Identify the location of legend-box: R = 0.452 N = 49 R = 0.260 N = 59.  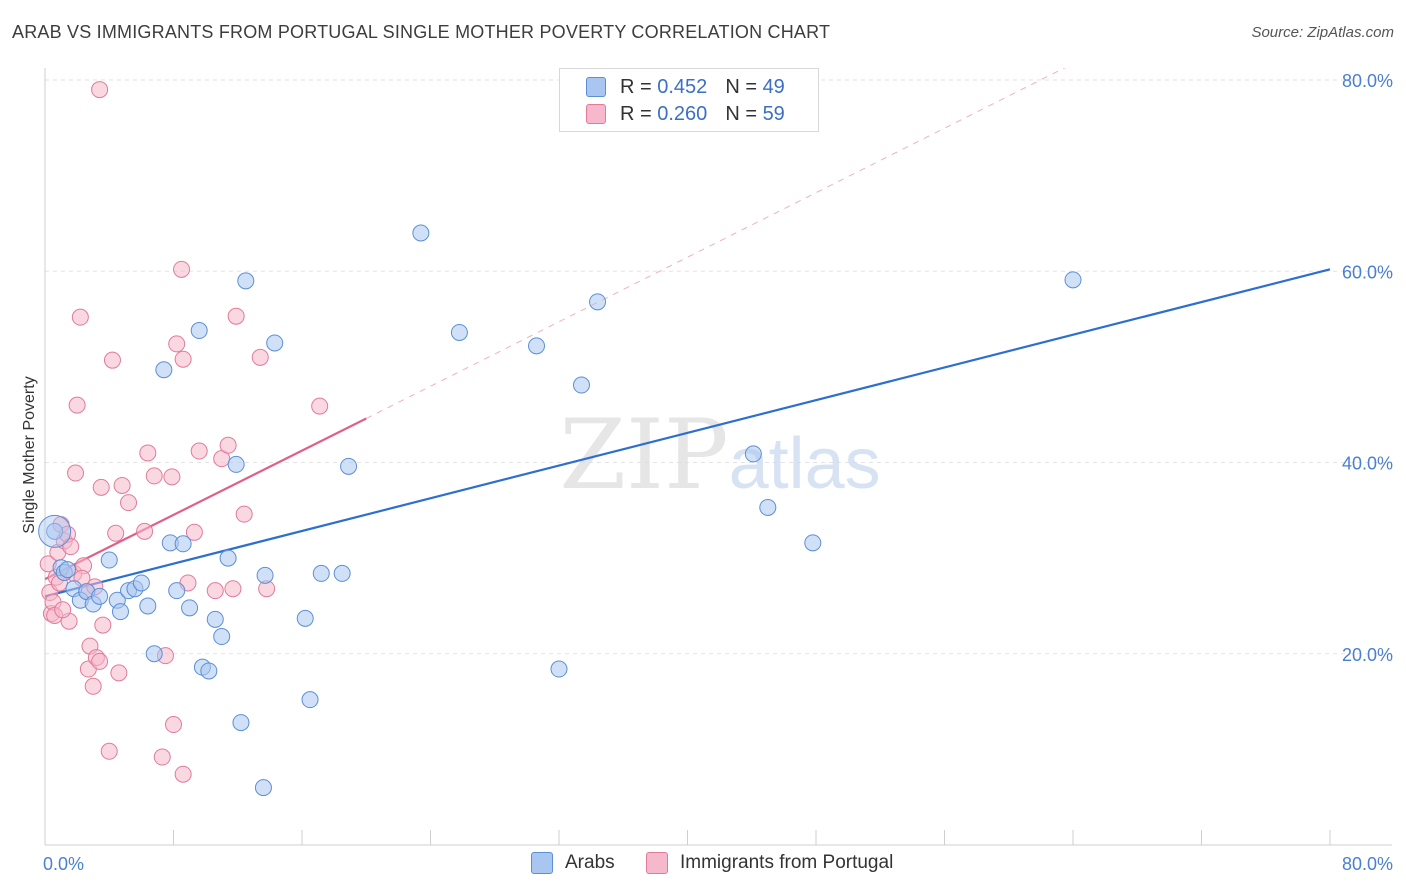
(689, 100).